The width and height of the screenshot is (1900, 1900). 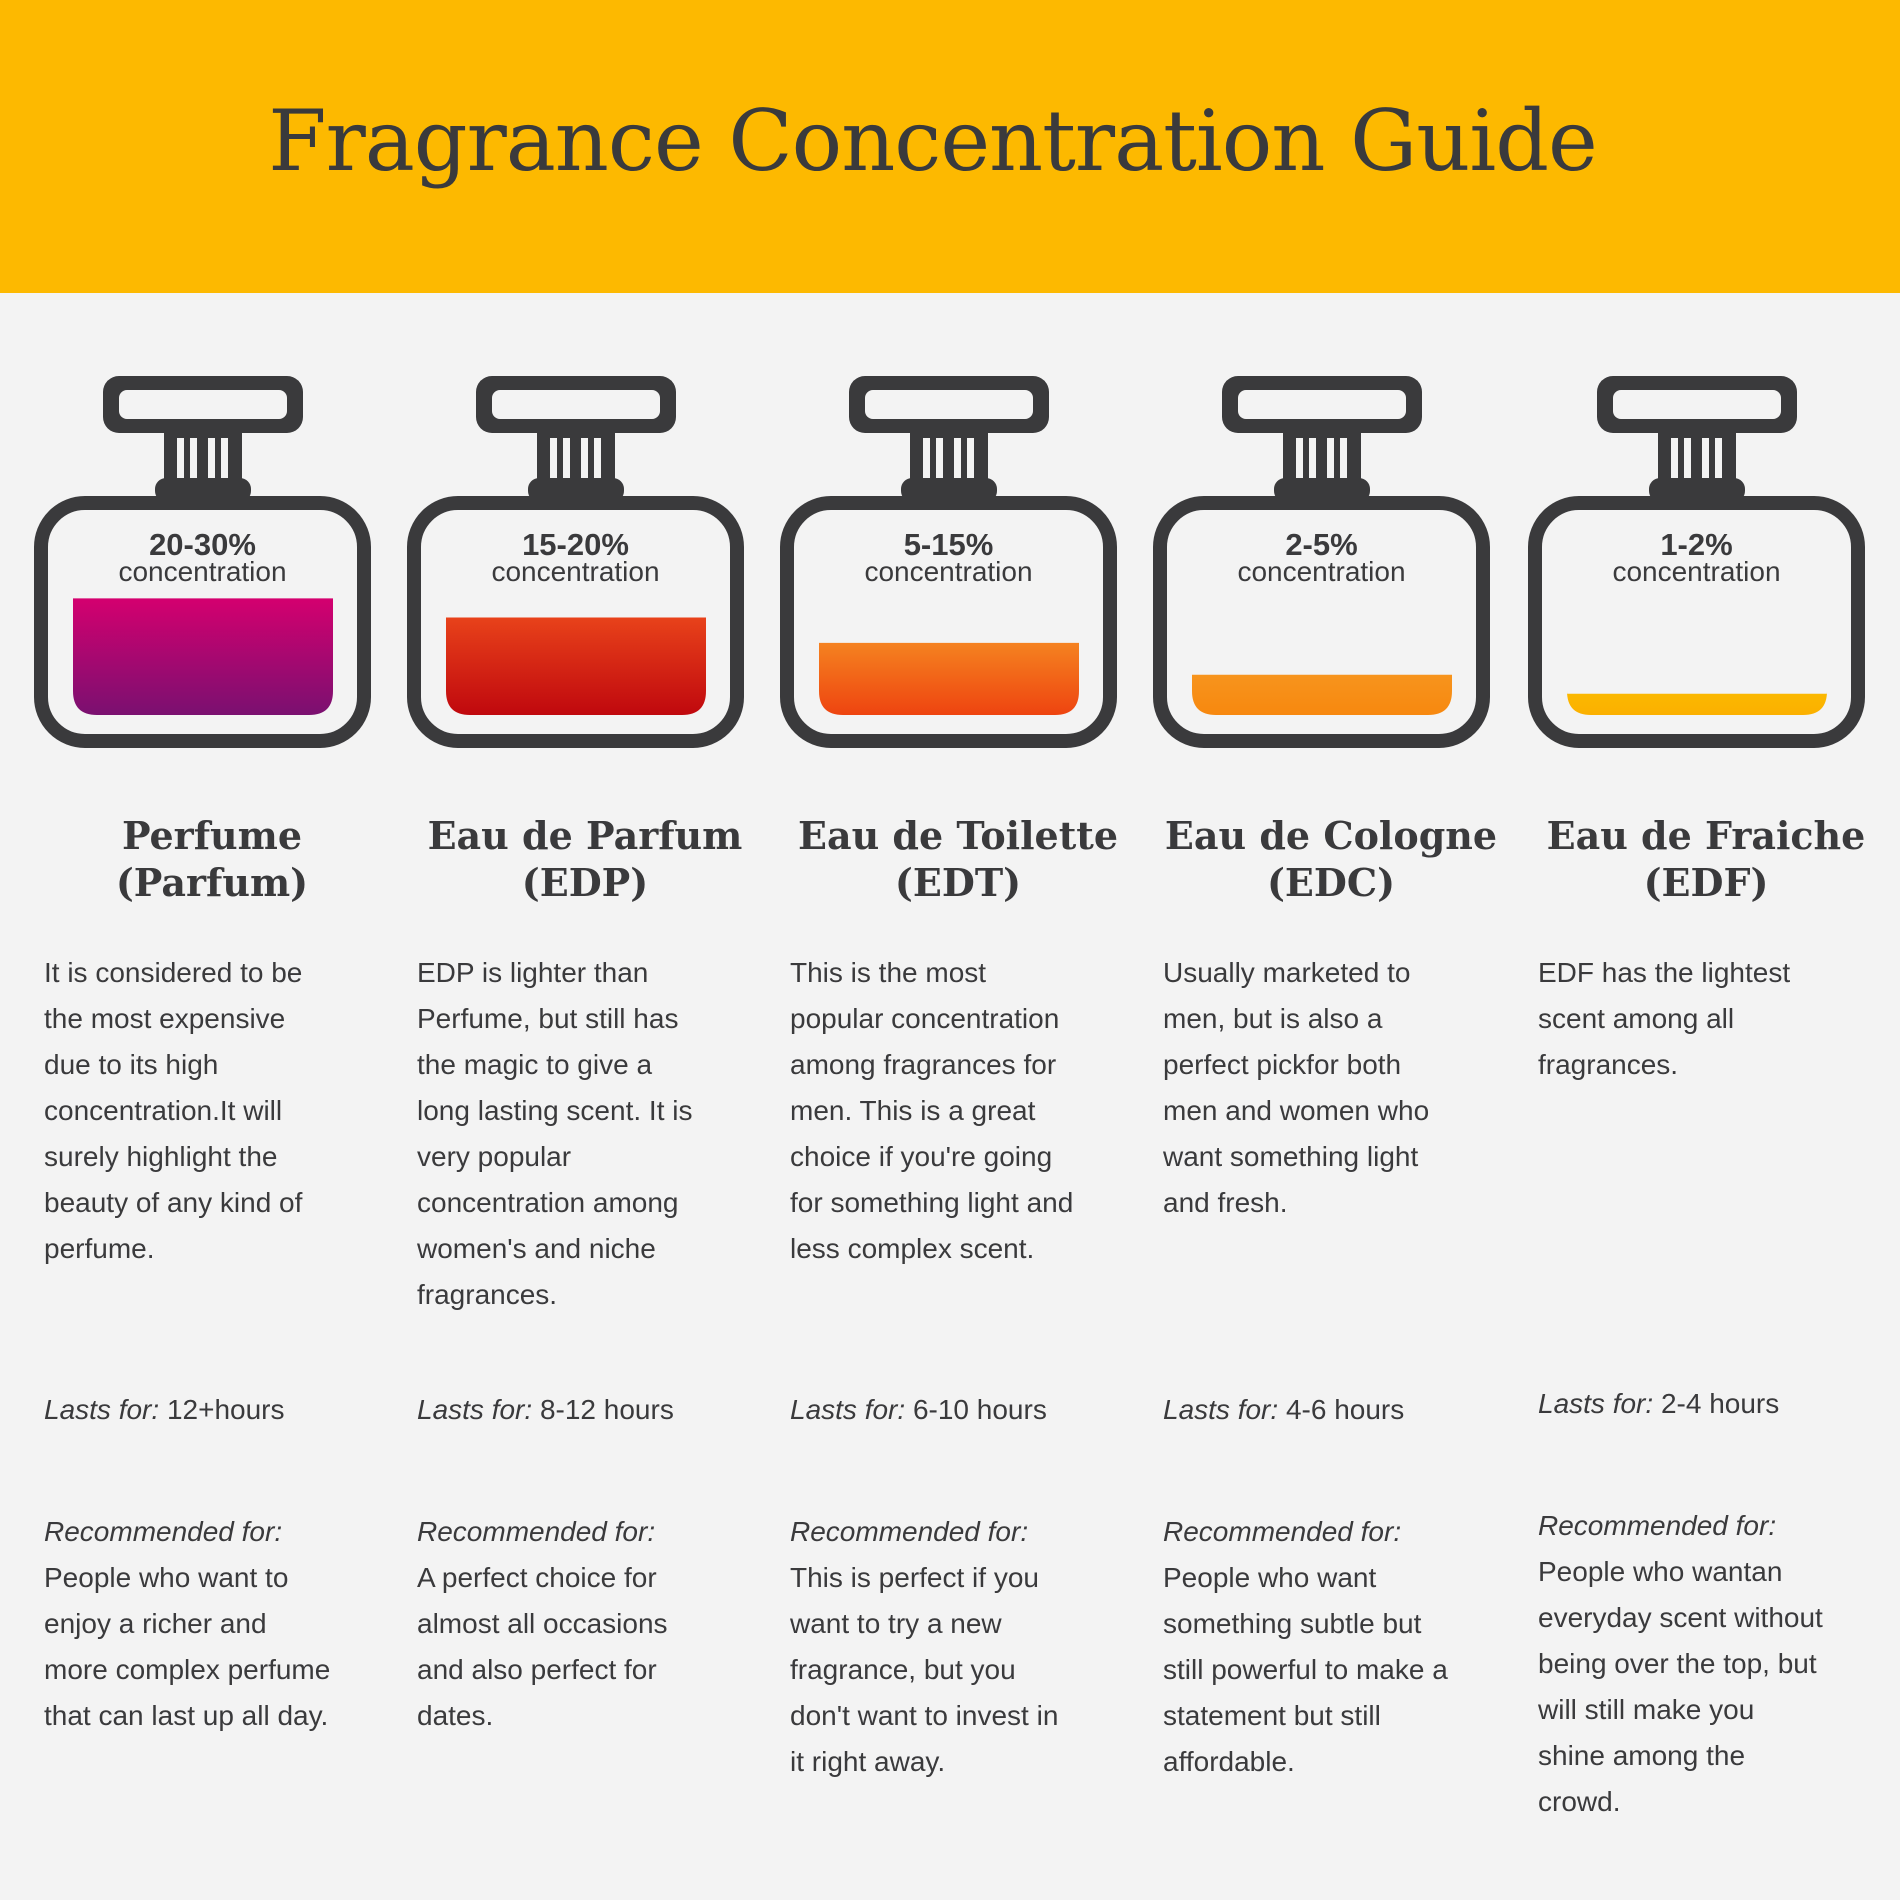 What do you see at coordinates (164, 1410) in the screenshot?
I see `lasts-for: Lasts for: 12+hours` at bounding box center [164, 1410].